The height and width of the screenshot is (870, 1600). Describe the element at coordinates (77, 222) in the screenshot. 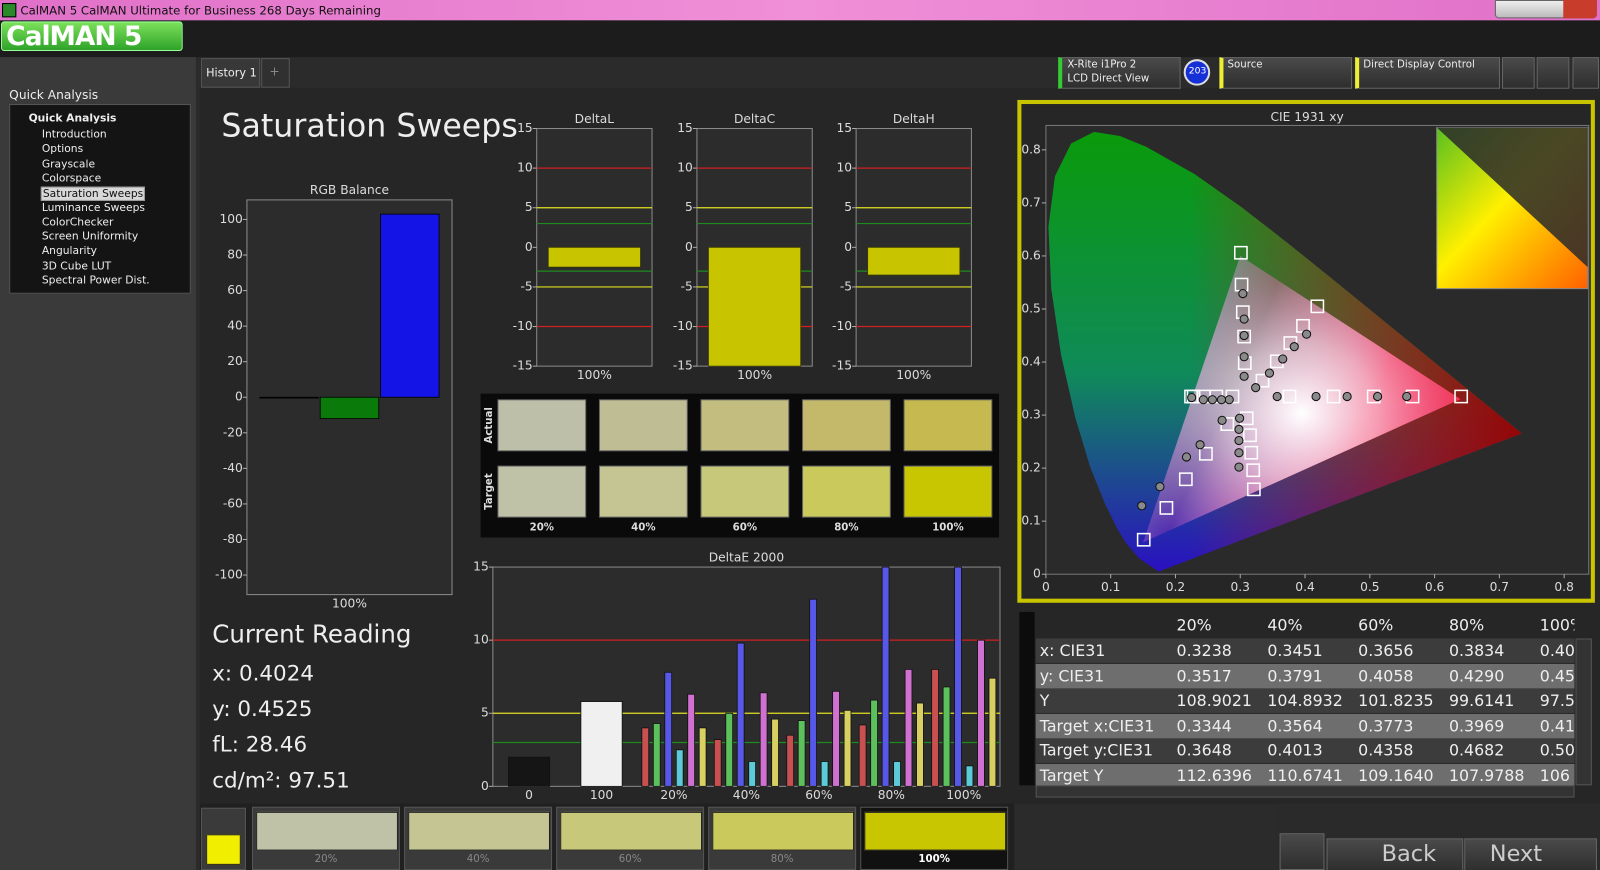

I see `nav-item: ColorChecker` at that location.